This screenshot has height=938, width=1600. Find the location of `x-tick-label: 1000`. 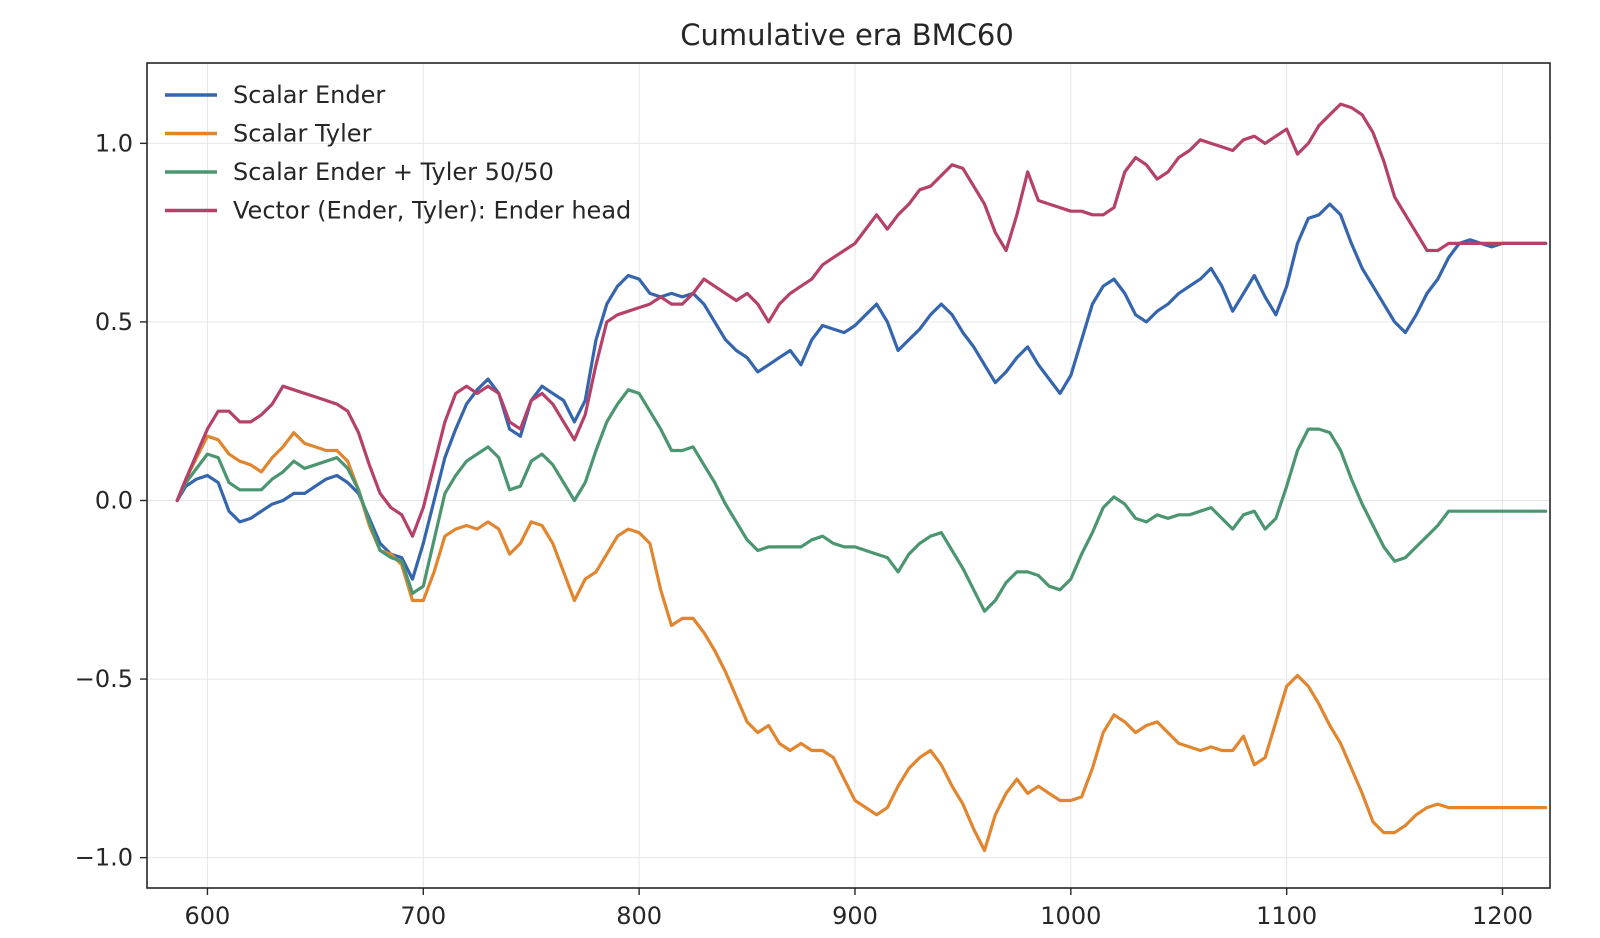

x-tick-label: 1000 is located at coordinates (1070, 916).